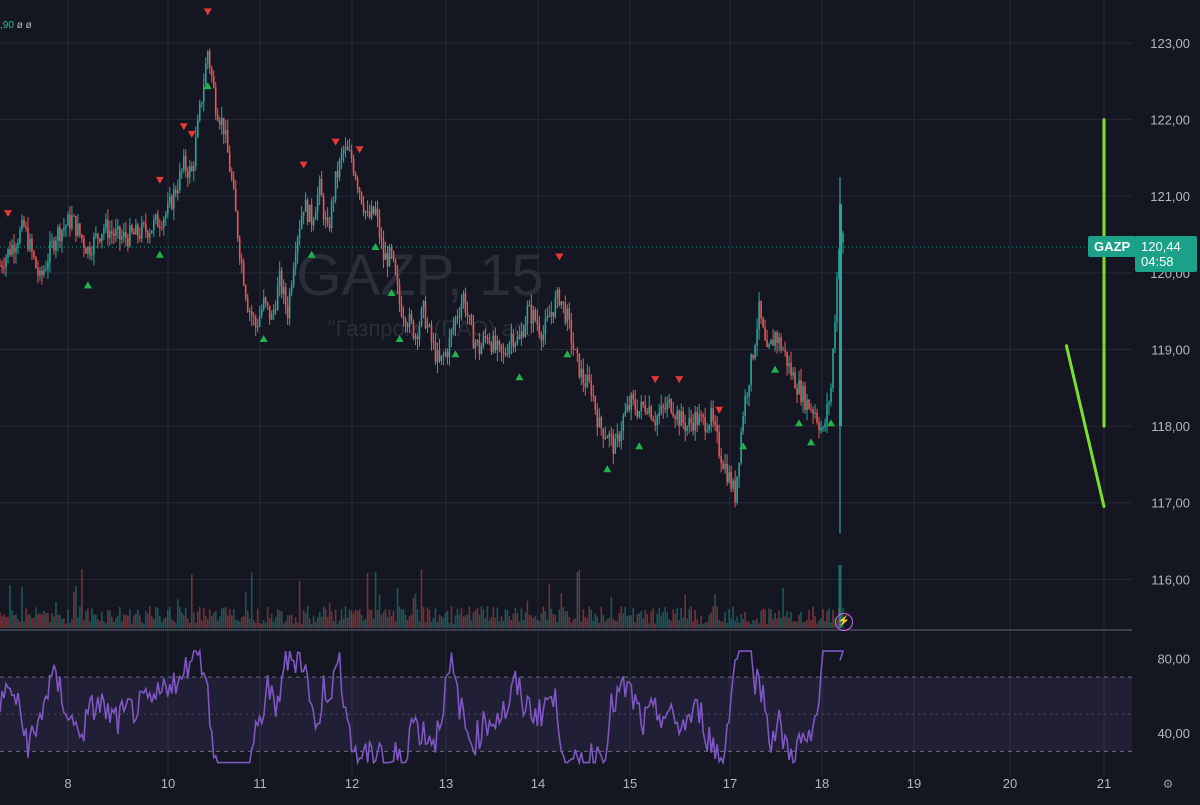  What do you see at coordinates (1104, 783) in the screenshot?
I see `time-tick-label: 21` at bounding box center [1104, 783].